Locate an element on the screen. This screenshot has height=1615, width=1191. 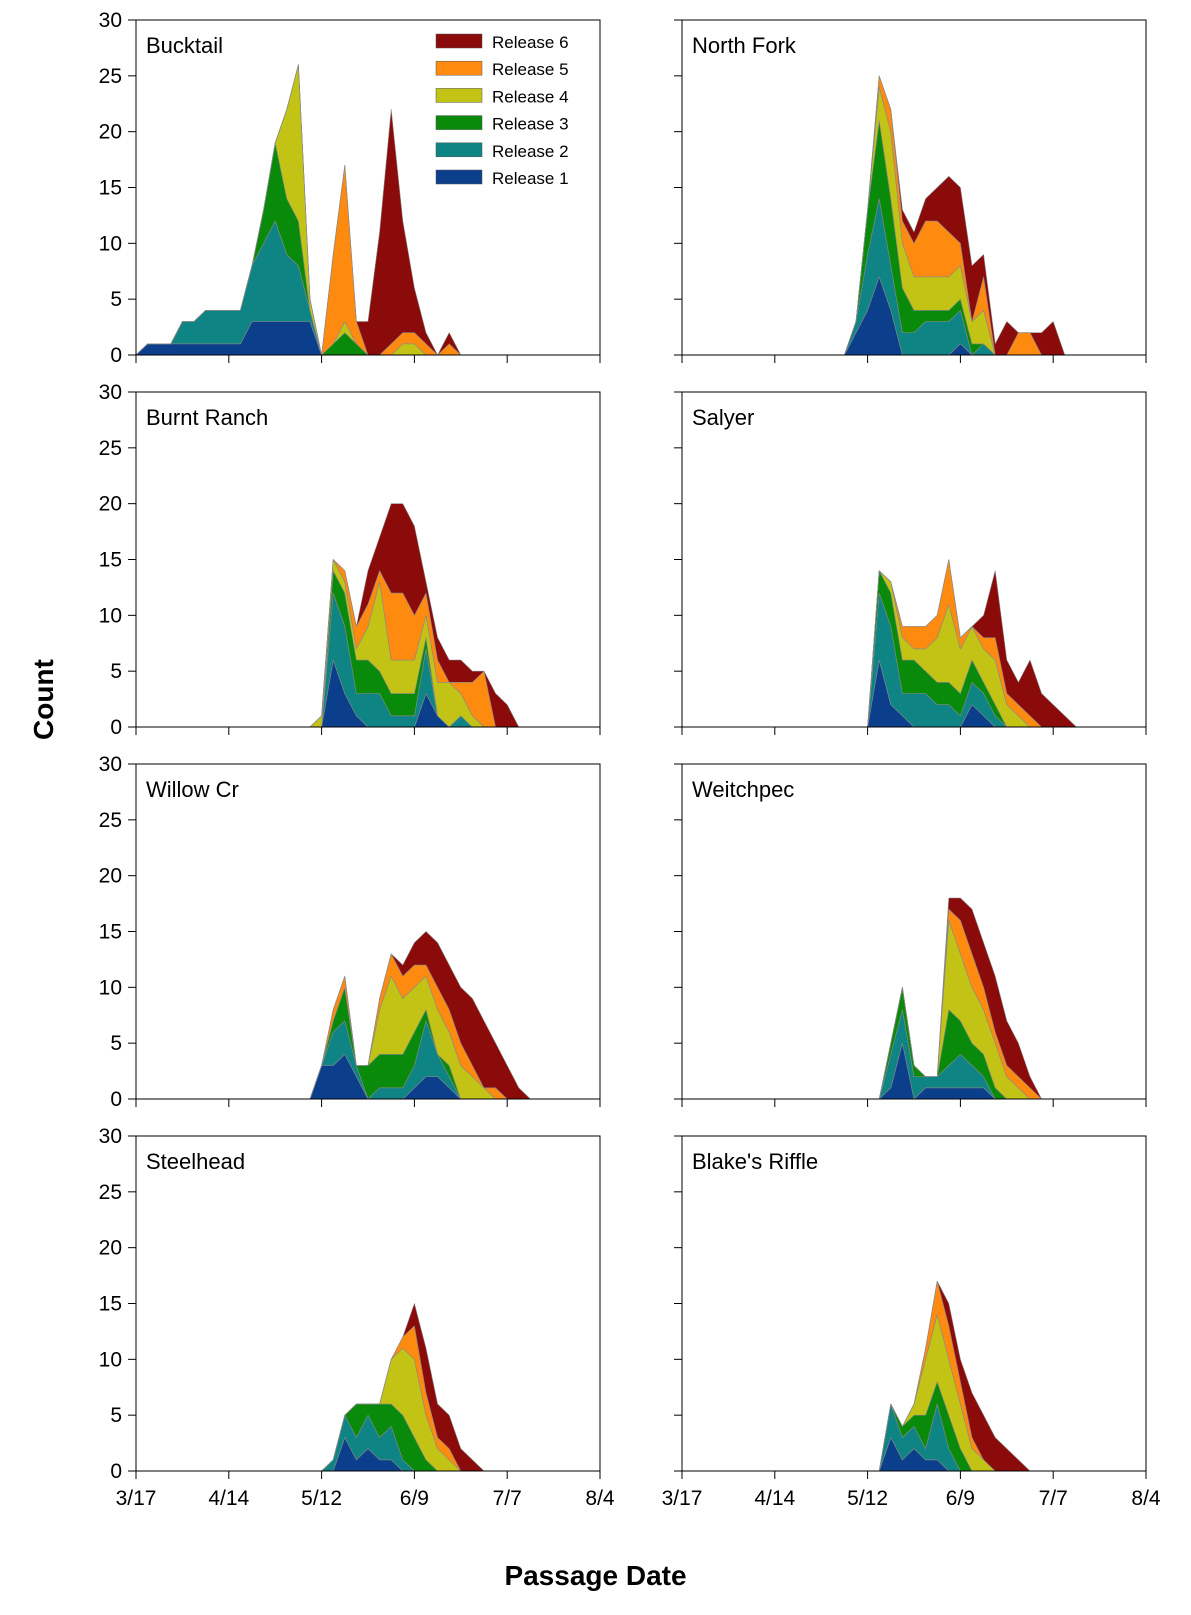
panel-title: Willow Cr is located at coordinates (192, 789).